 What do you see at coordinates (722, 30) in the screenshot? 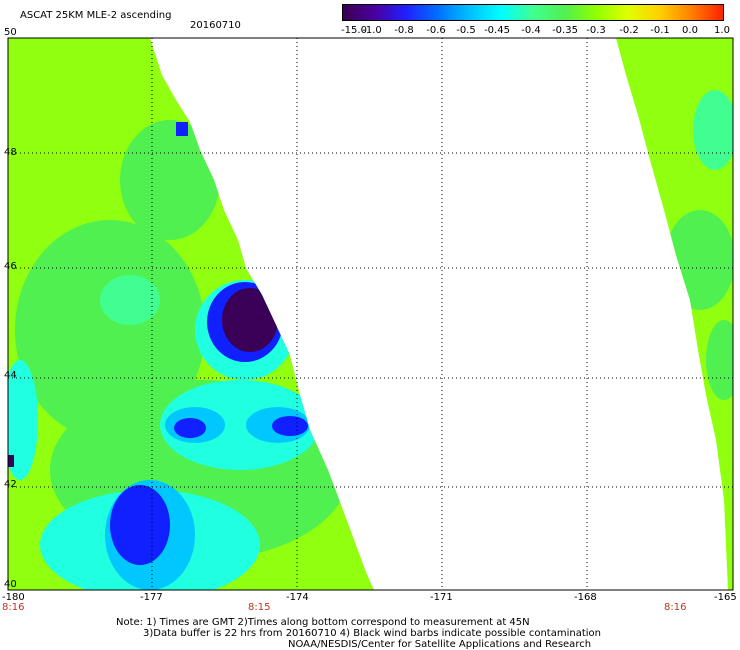
I see `colorbar-tick-label: 1.0` at bounding box center [722, 30].